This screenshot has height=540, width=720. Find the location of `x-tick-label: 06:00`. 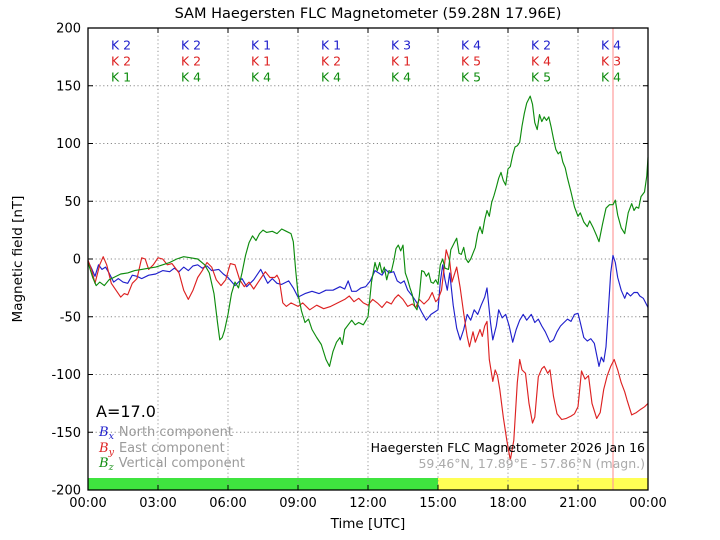

x-tick-label: 06:00 is located at coordinates (227, 503).